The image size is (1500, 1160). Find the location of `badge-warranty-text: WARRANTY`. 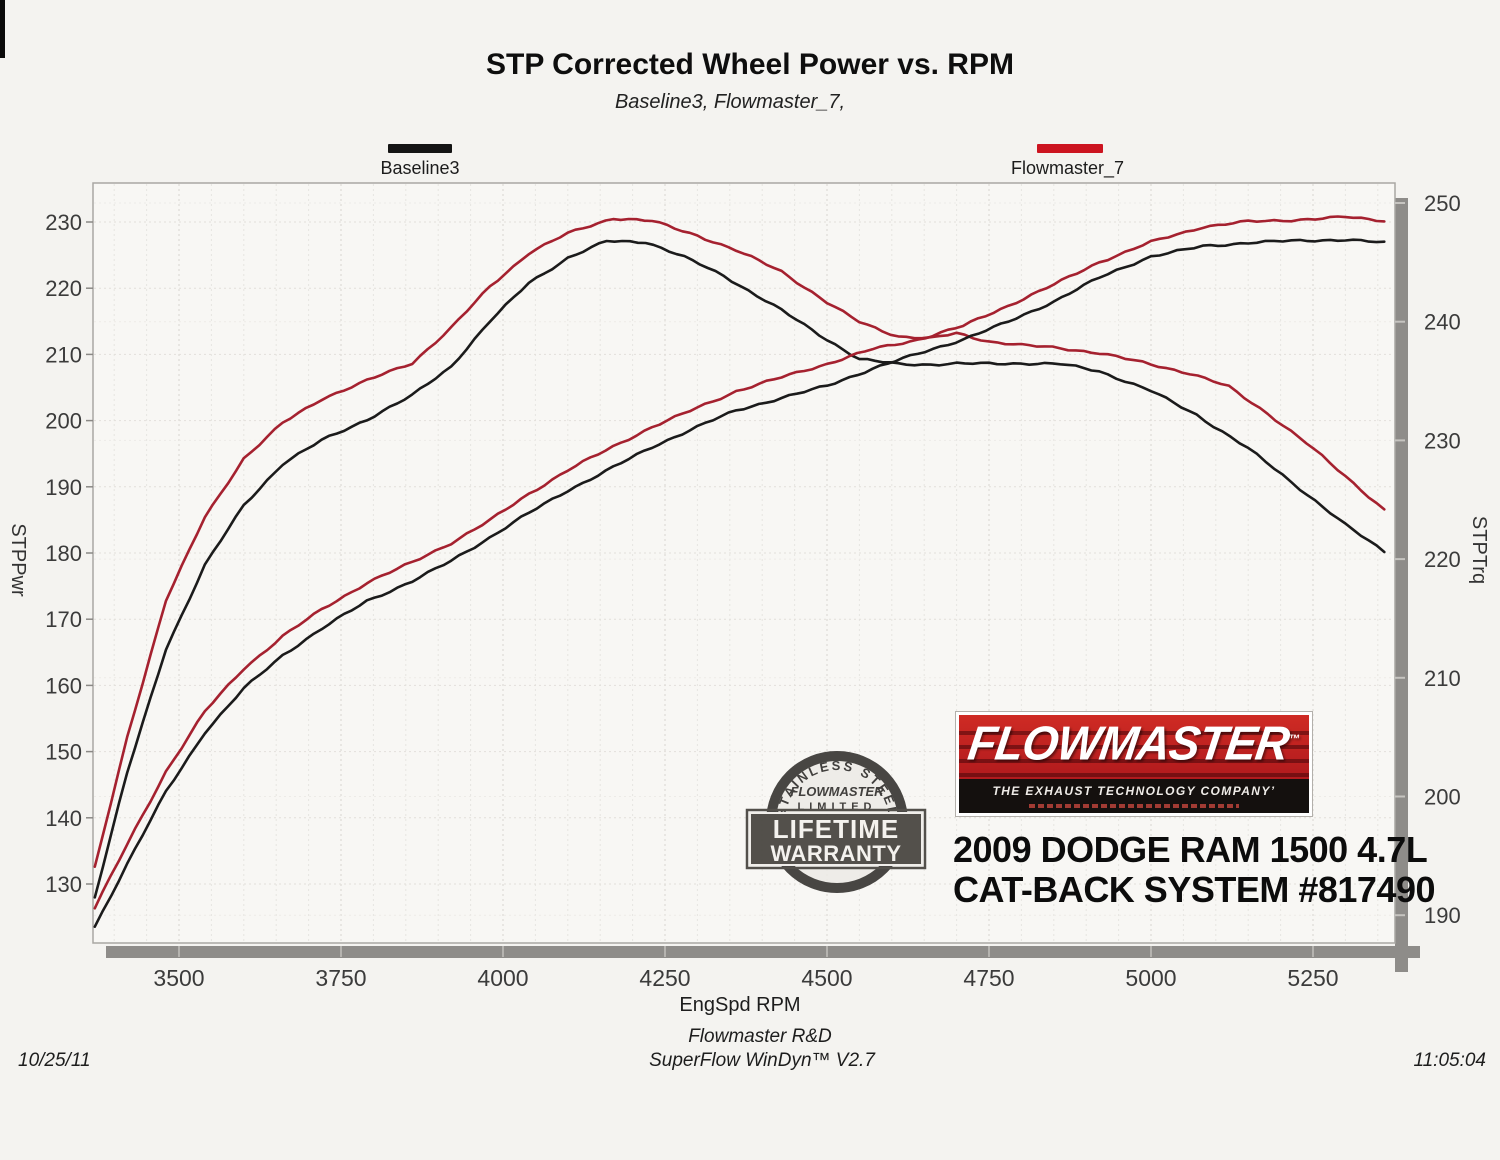

badge-warranty-text: WARRANTY is located at coordinates (835, 853).